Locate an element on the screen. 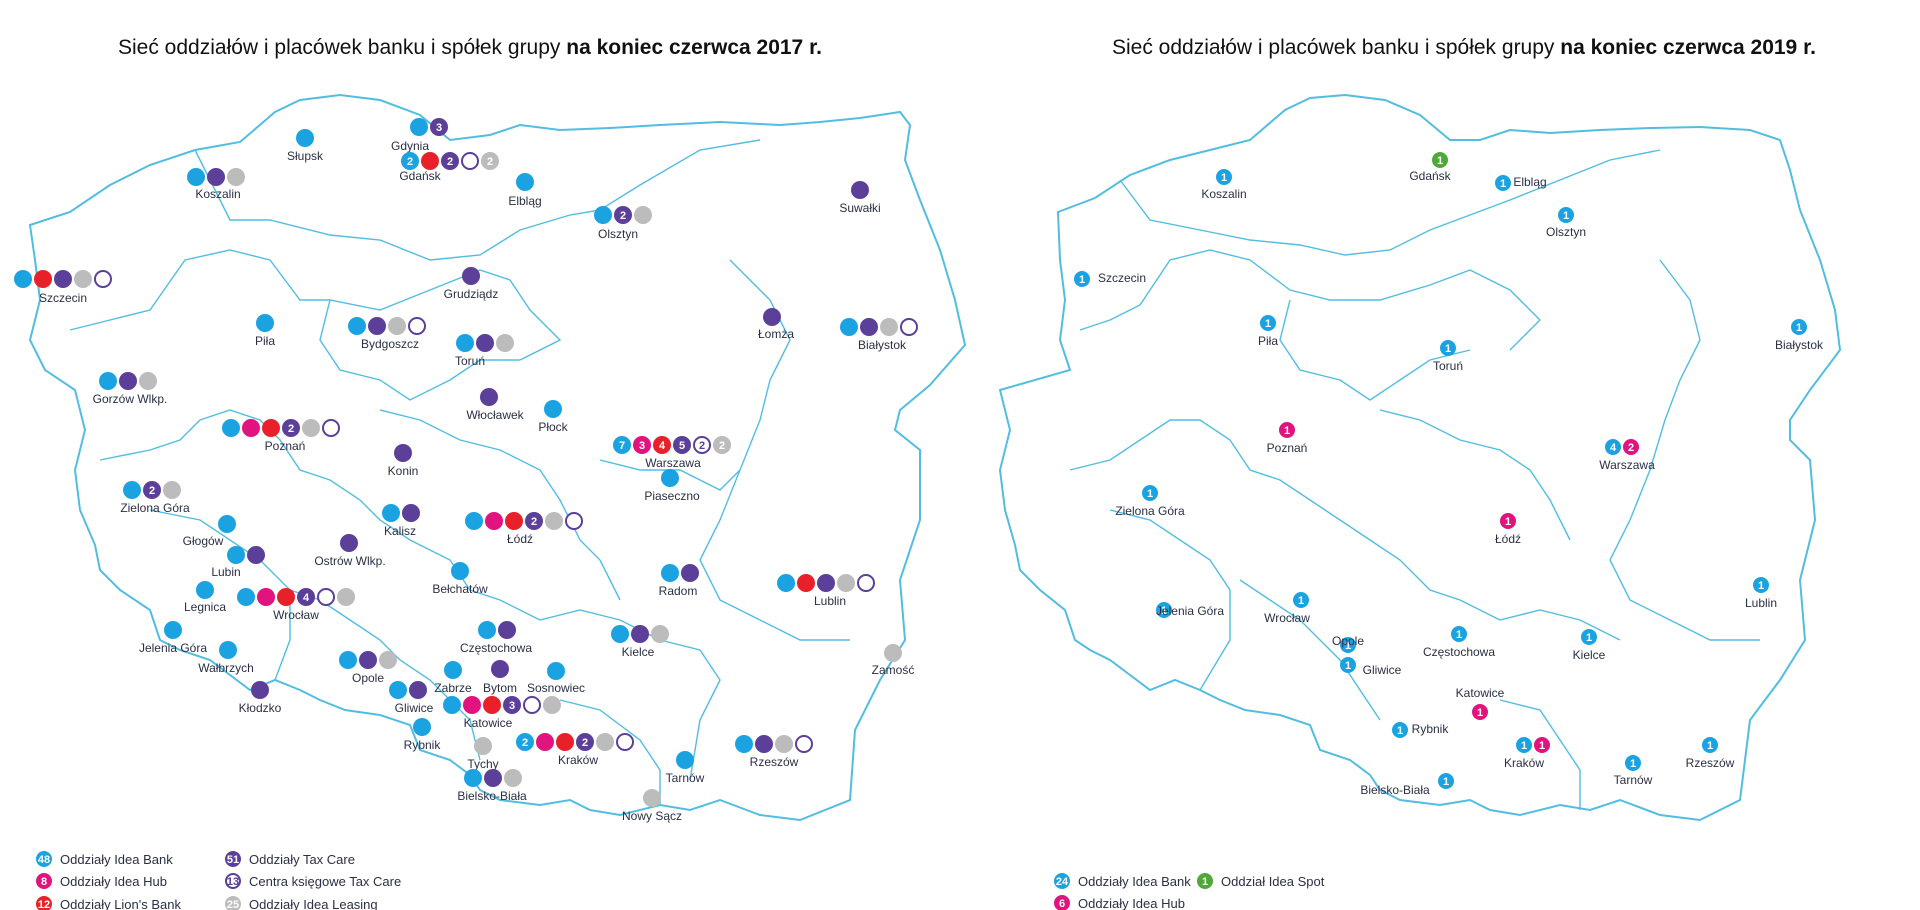 The image size is (1920, 910). svg-text: 4 is located at coordinates (306, 598).